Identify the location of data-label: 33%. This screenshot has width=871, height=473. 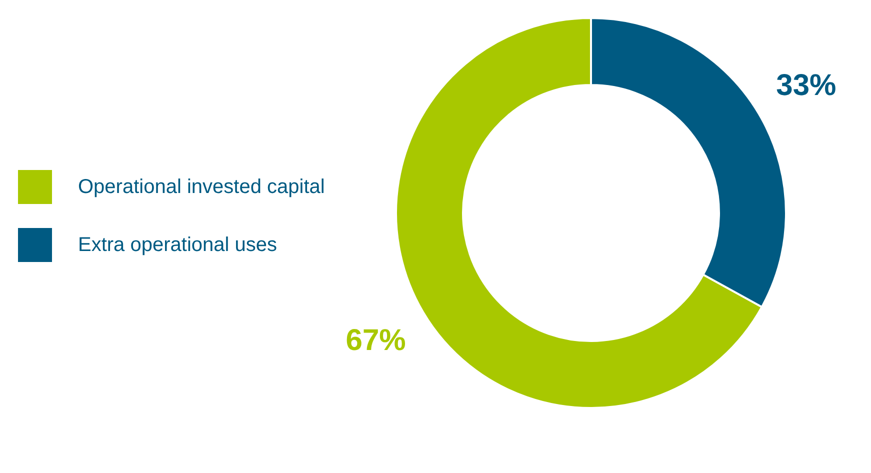
(806, 85).